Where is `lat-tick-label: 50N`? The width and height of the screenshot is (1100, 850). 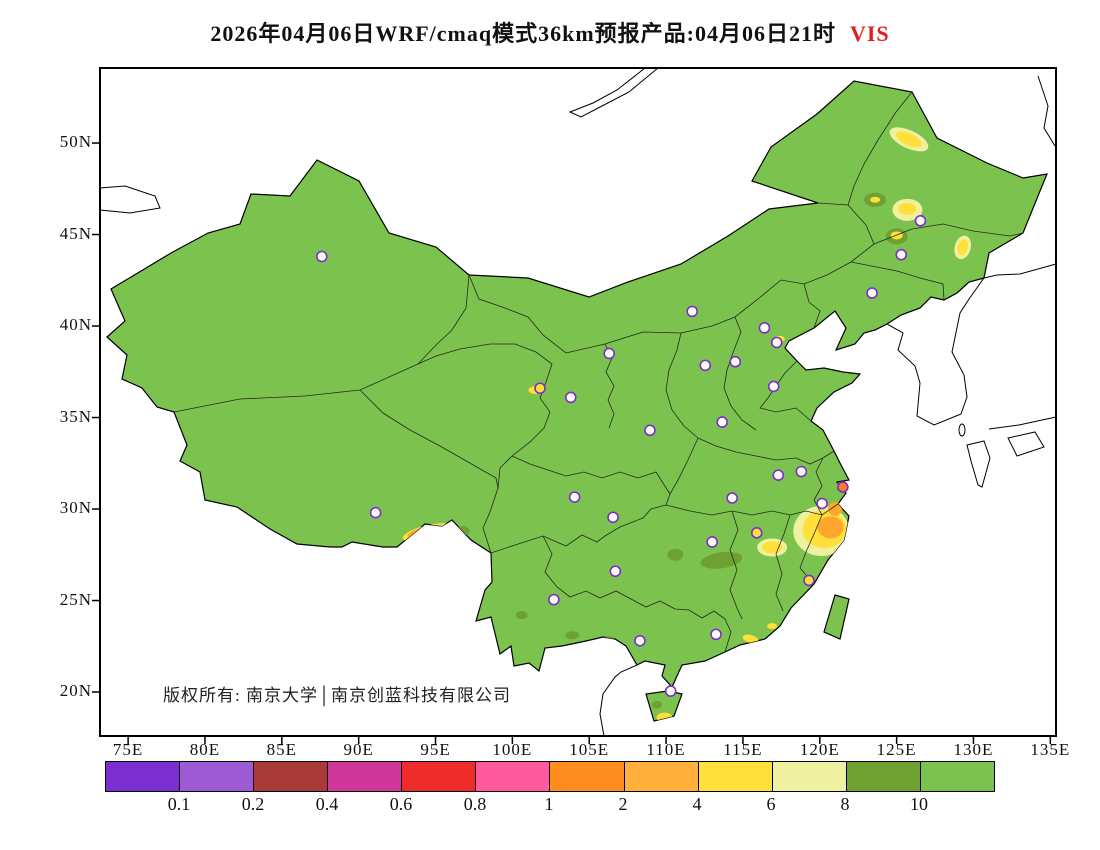 lat-tick-label: 50N is located at coordinates (75, 142).